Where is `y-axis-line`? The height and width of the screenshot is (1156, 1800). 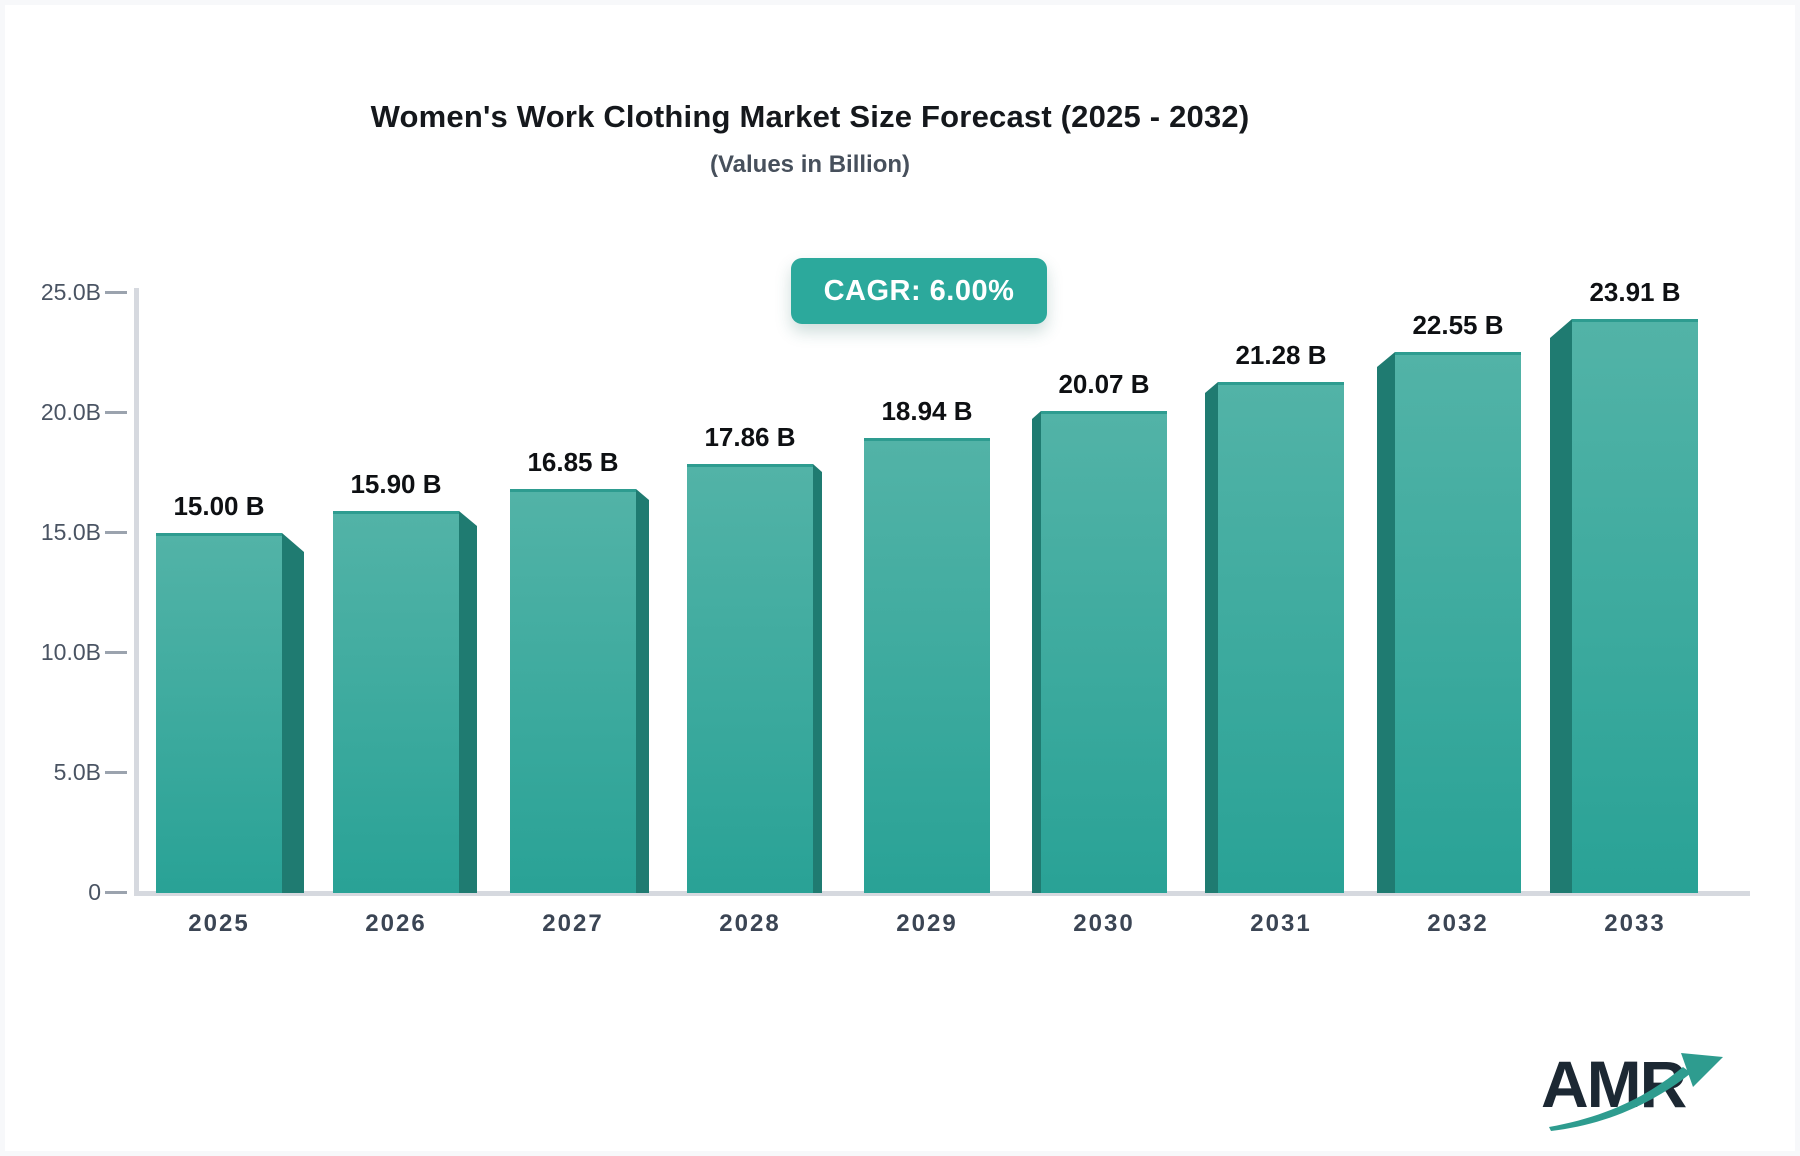
y-axis-line is located at coordinates (136, 592).